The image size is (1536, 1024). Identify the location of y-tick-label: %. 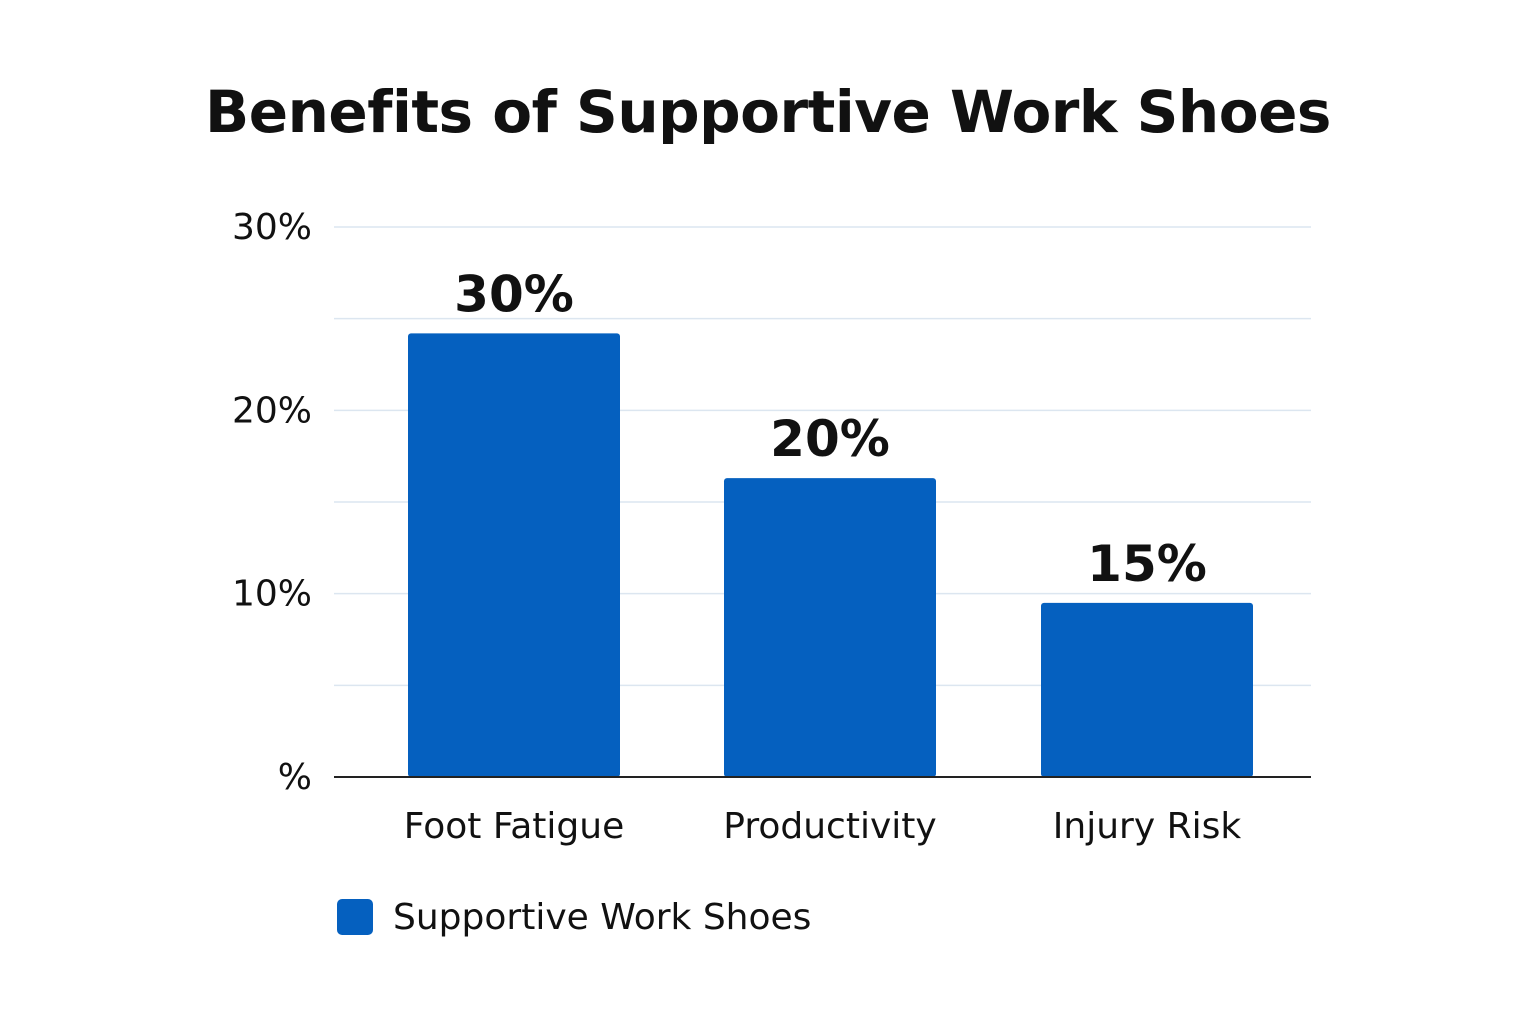
(295, 777).